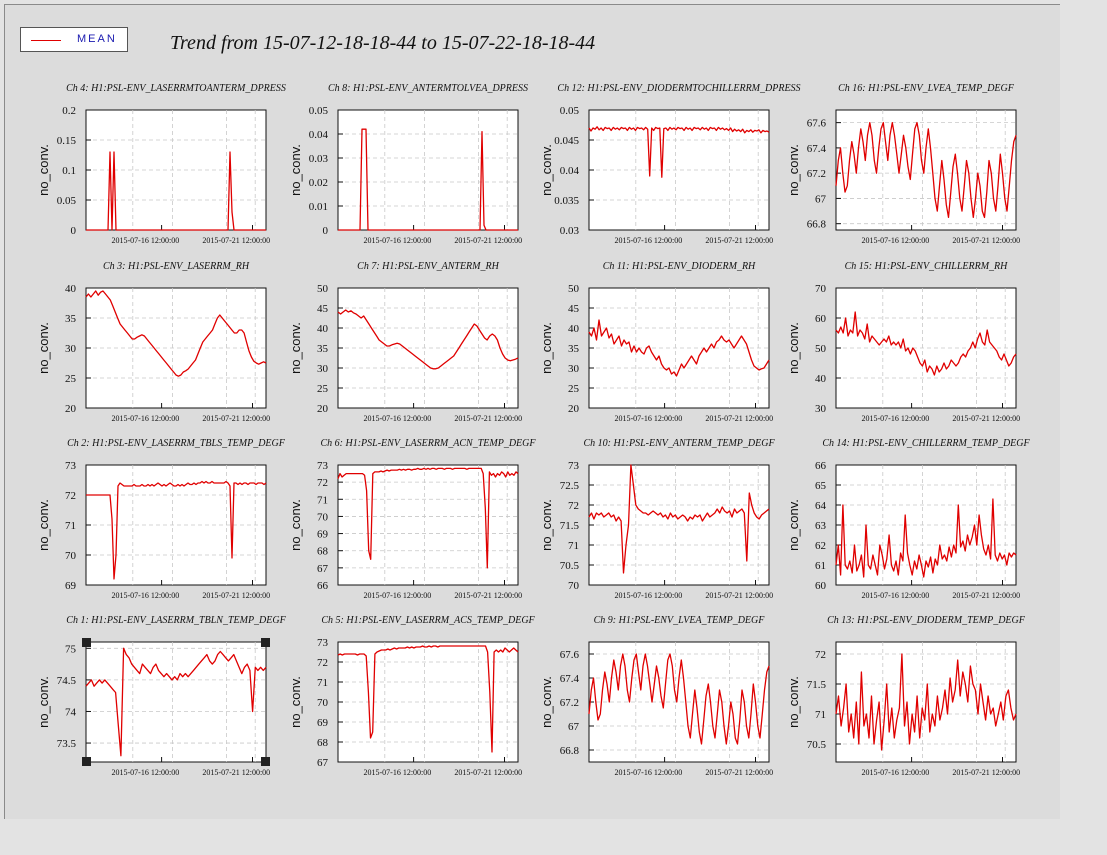  Describe the element at coordinates (74, 231) in the screenshot. I see `y-tick-label: 0` at that location.